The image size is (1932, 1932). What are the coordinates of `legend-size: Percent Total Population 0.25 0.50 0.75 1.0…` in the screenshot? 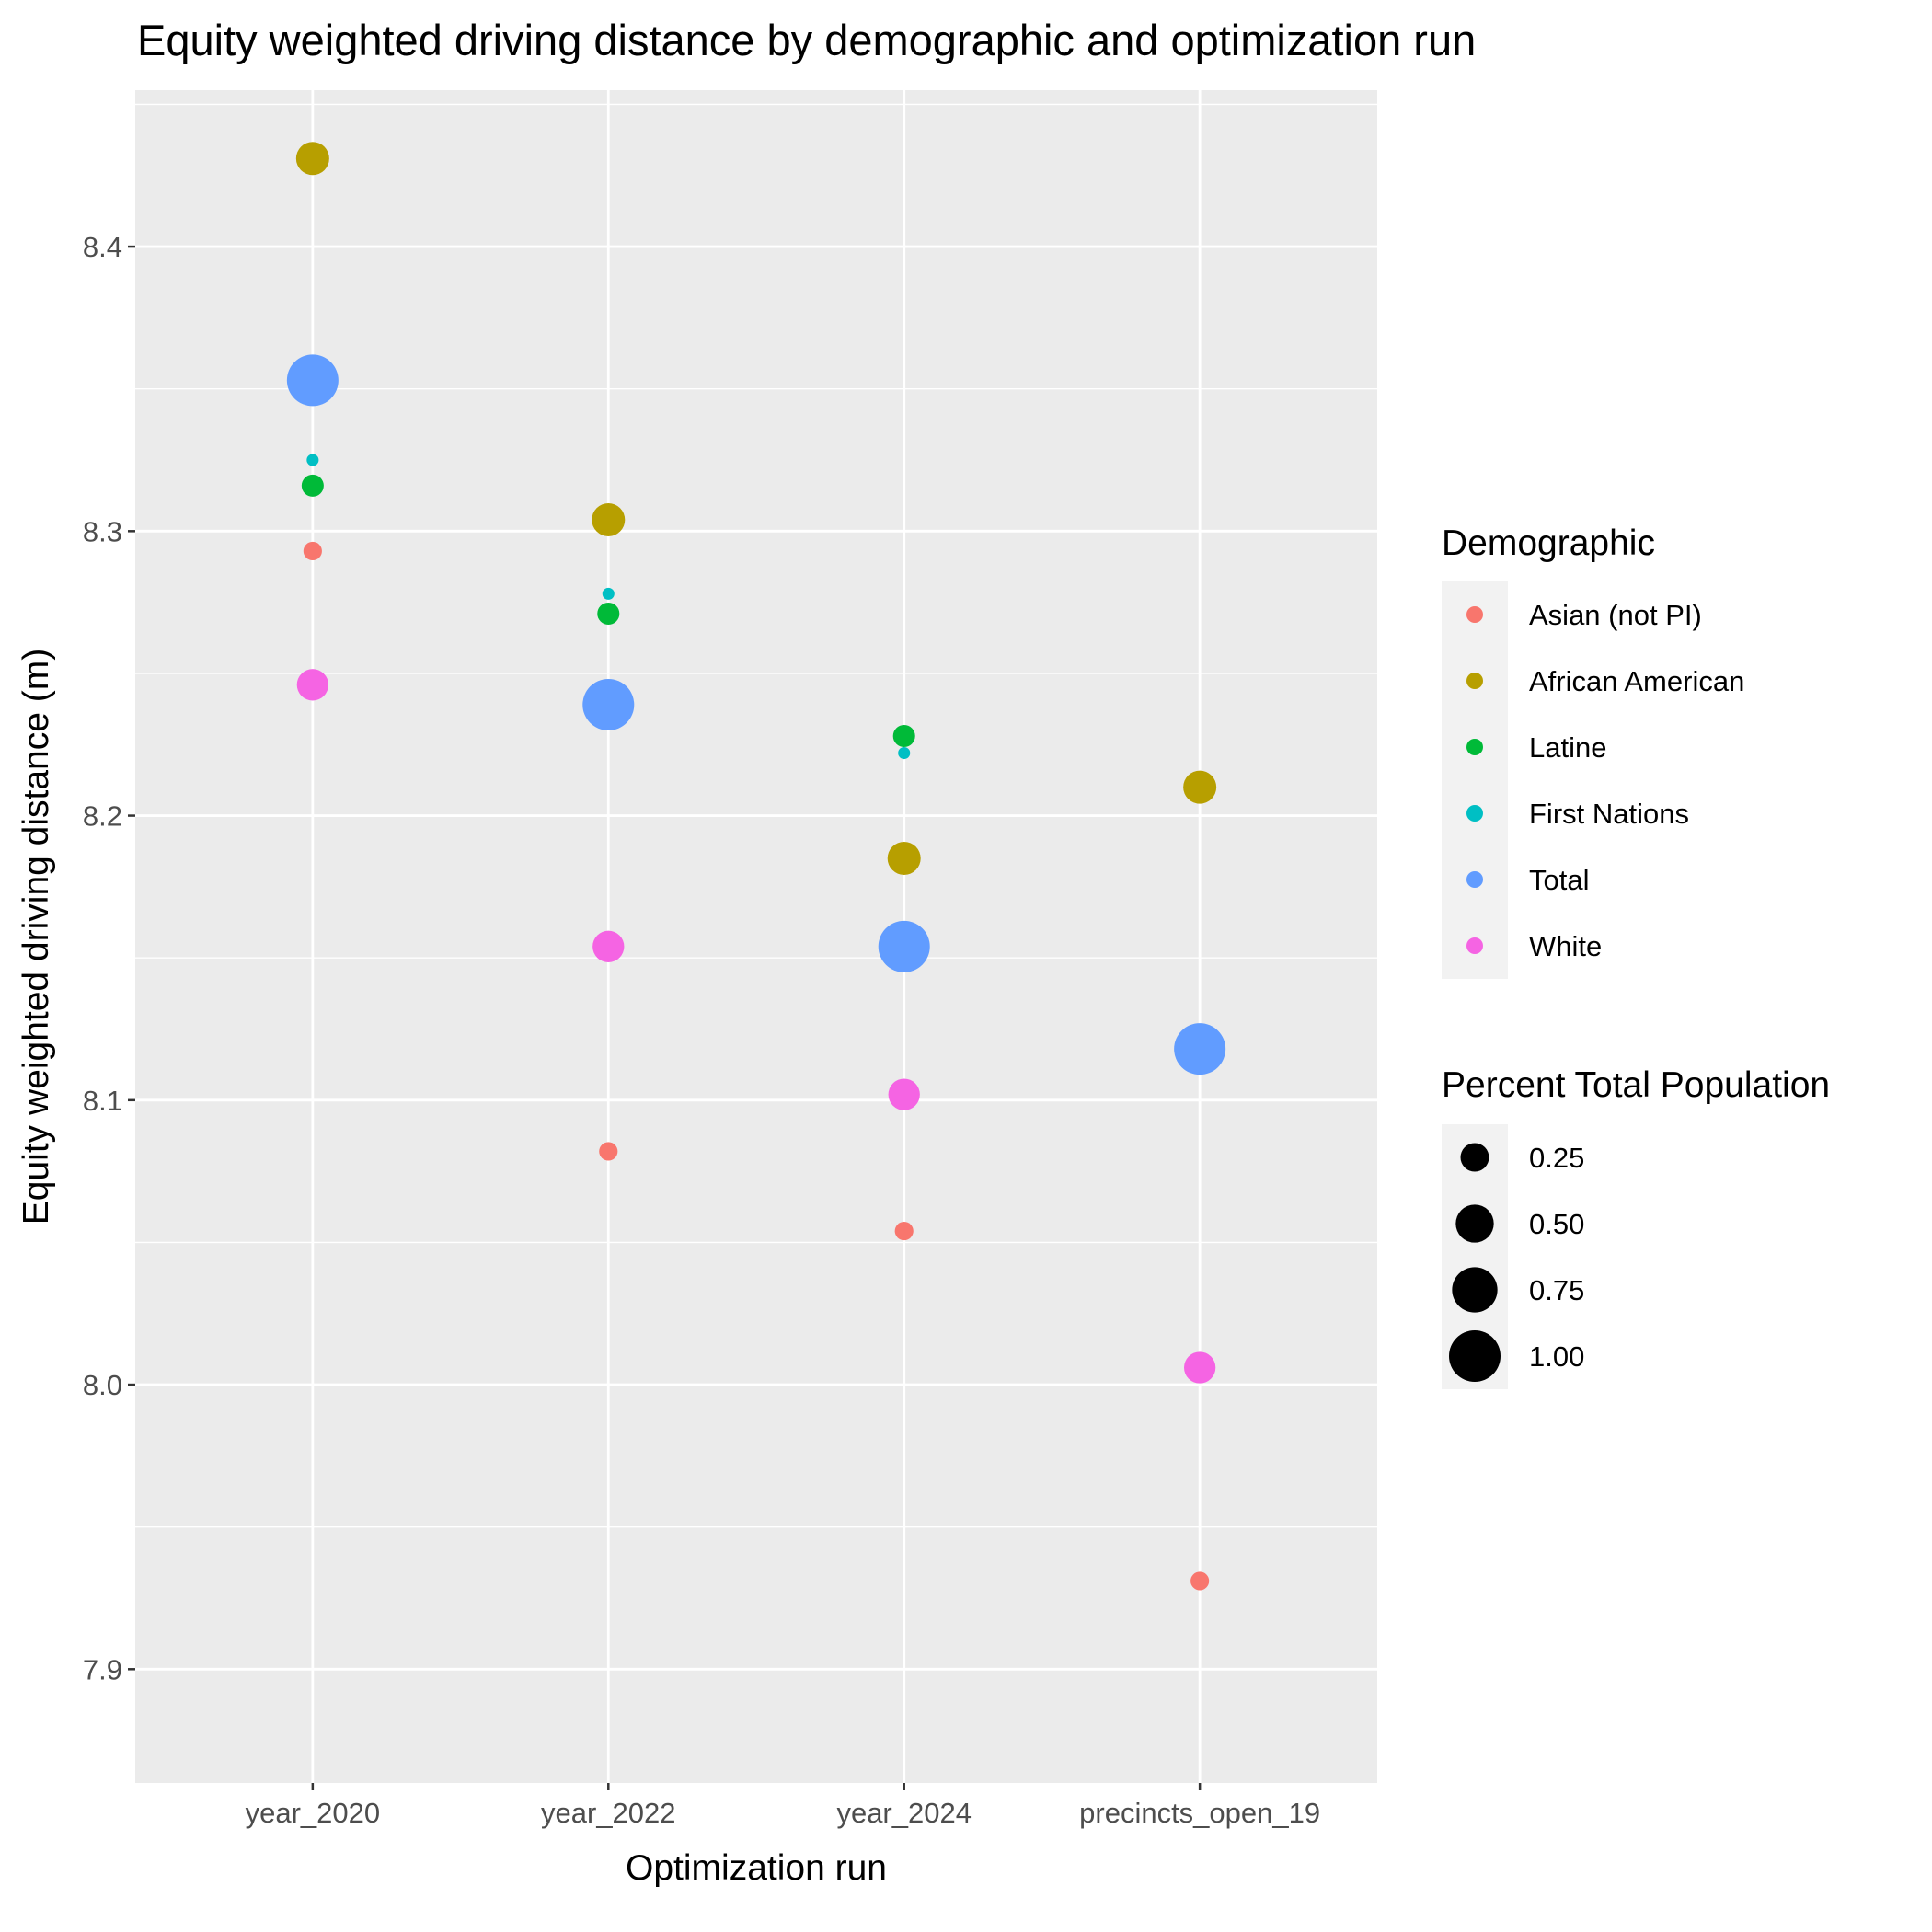 It's located at (1636, 1227).